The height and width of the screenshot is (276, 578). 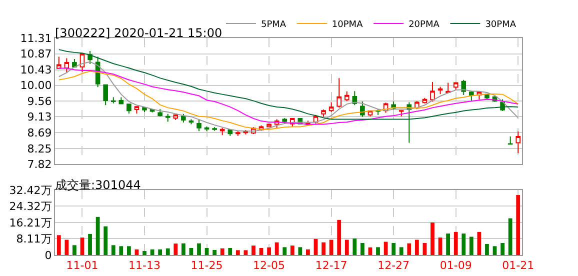 What do you see at coordinates (48, 255) in the screenshot?
I see `y-tick-label: 0` at bounding box center [48, 255].